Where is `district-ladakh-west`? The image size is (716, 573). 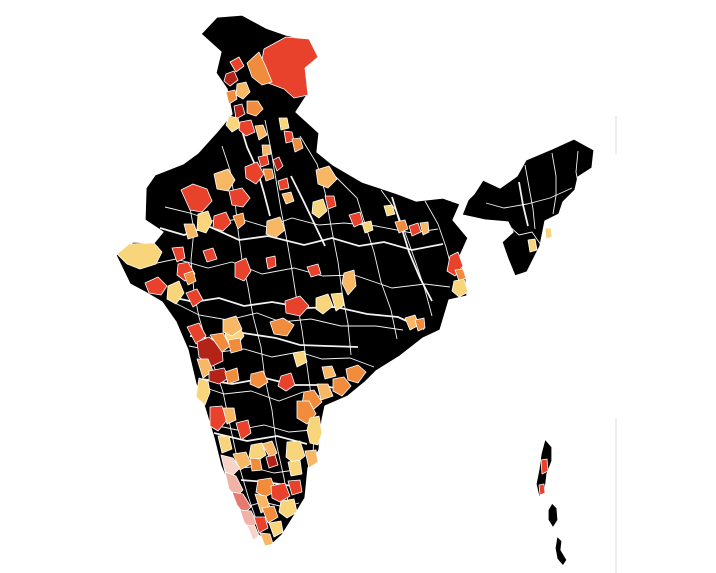 district-ladakh-west is located at coordinates (259, 68).